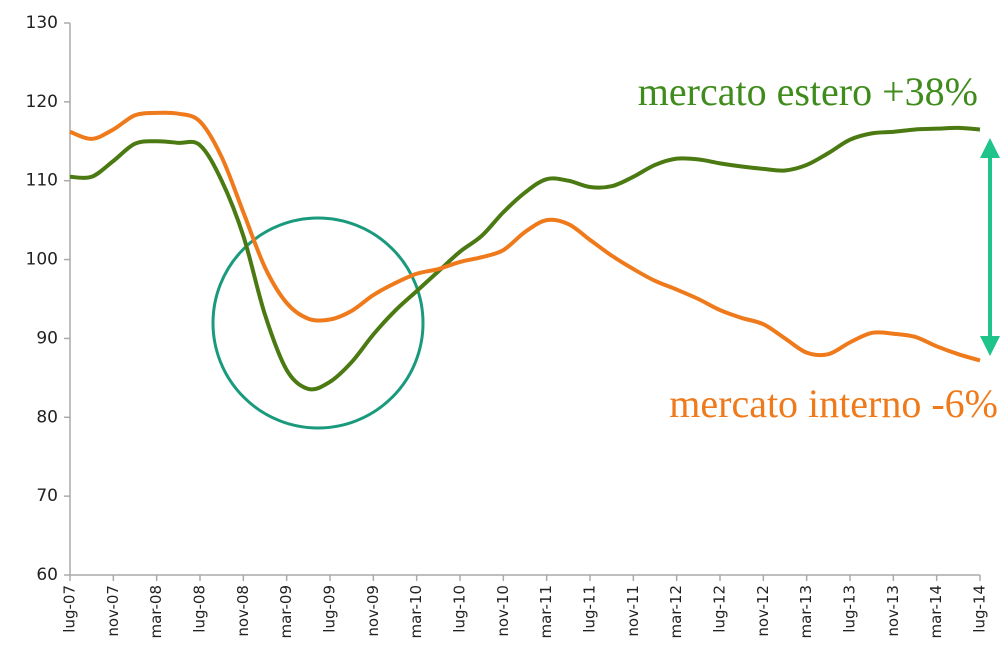  I want to click on annotation: mercato interno -6%, so click(833, 403).